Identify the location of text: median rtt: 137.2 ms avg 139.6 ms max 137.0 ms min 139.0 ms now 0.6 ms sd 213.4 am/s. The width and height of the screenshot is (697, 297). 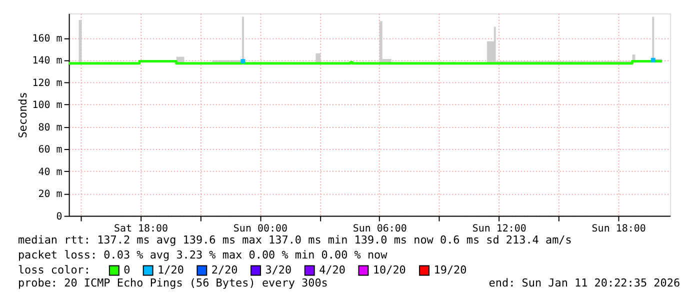
(295, 240).